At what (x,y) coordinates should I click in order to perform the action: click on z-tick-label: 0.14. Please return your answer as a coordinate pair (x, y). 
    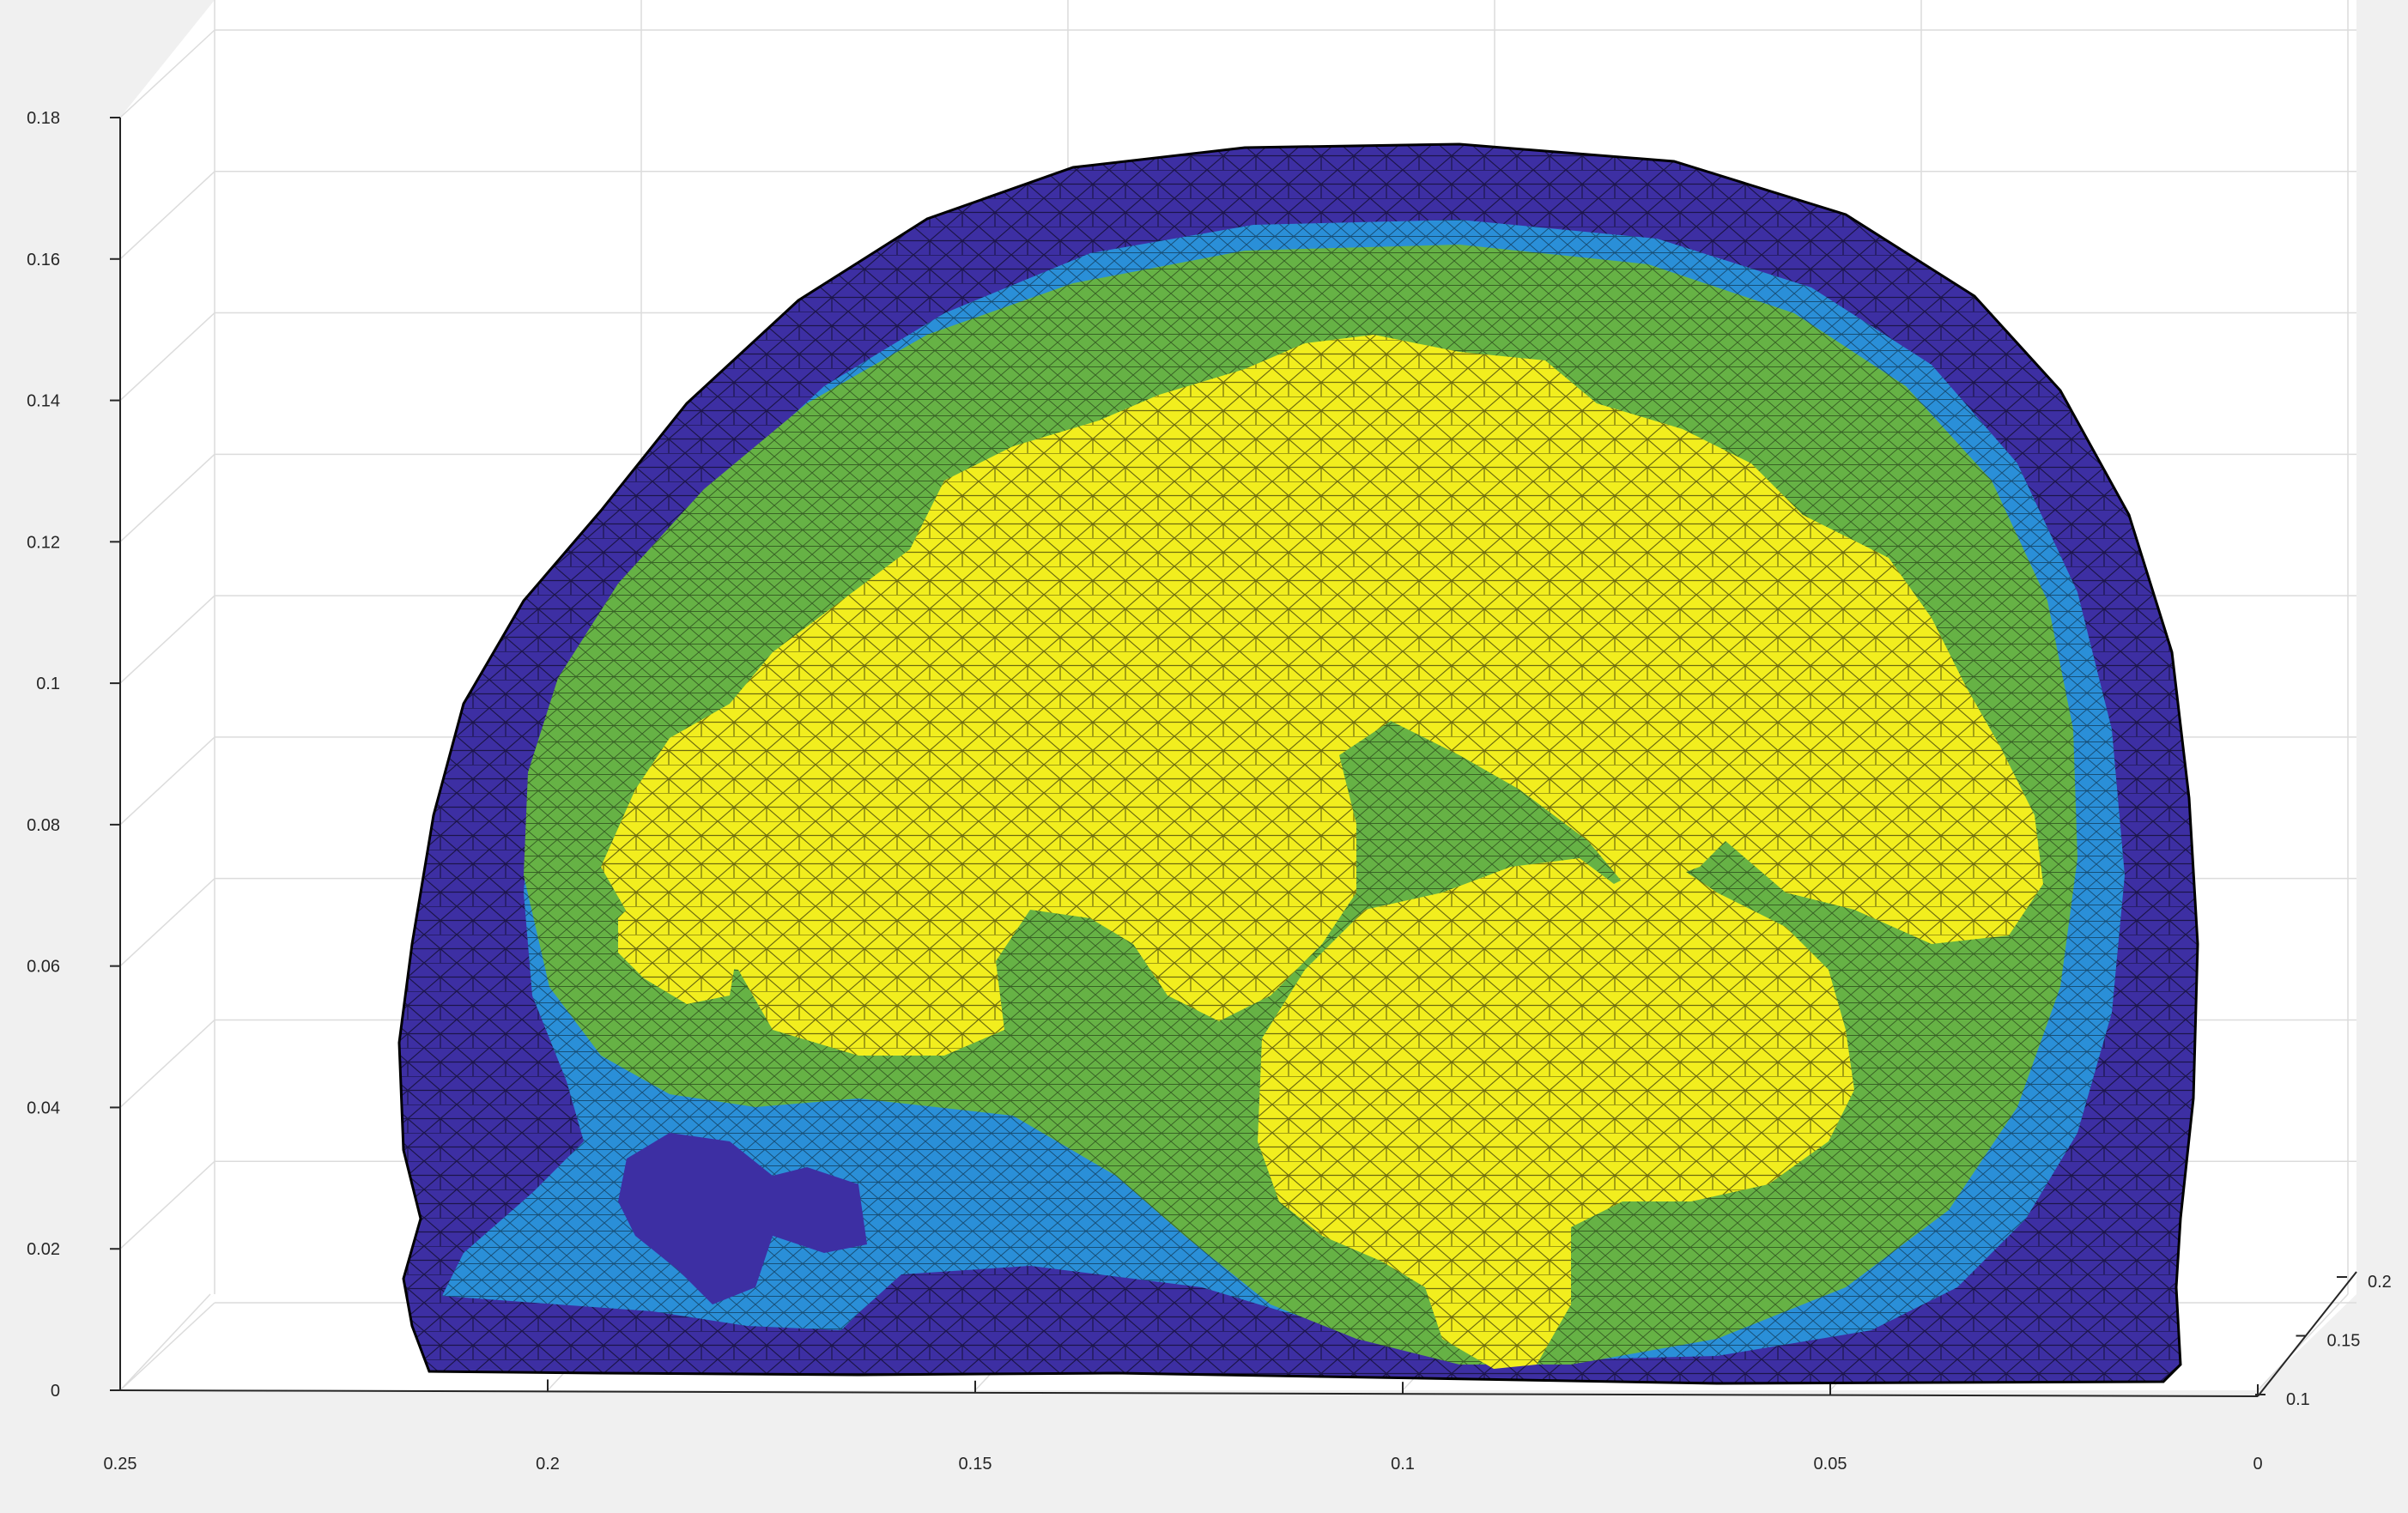
    Looking at the image, I should click on (44, 401).